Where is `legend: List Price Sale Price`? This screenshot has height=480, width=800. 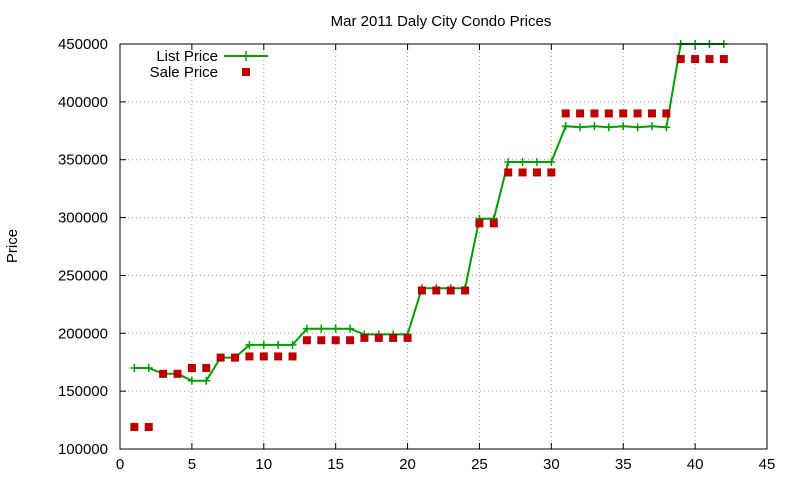
legend: List Price Sale Price is located at coordinates (209, 64).